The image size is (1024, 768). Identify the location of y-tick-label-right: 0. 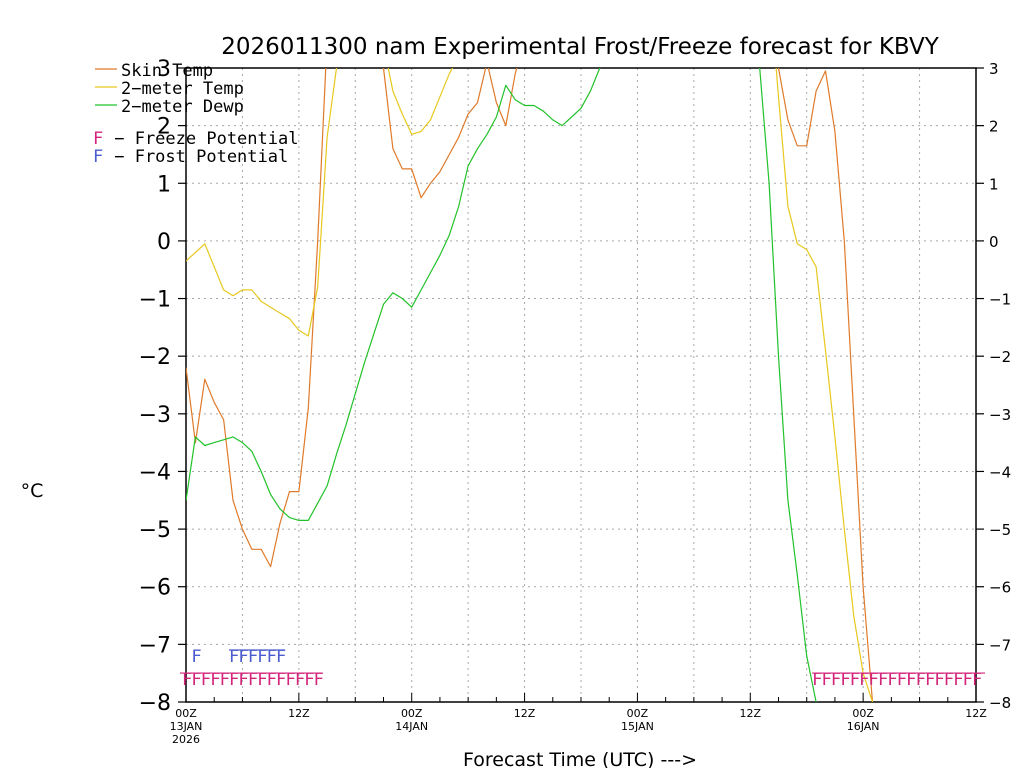
(994, 242).